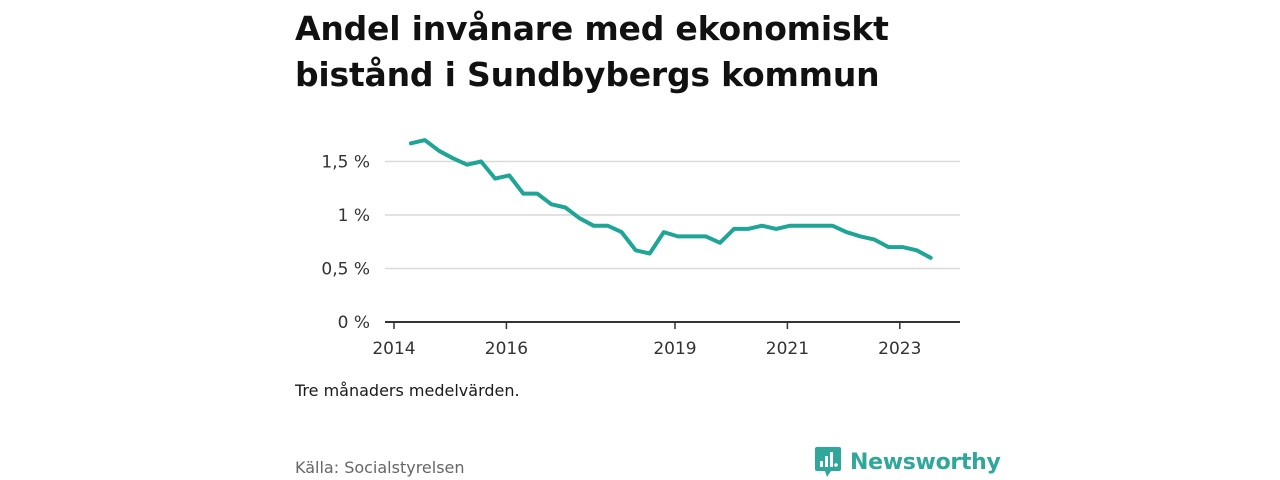 The height and width of the screenshot is (480, 1280). Describe the element at coordinates (787, 349) in the screenshot. I see `x-tick-label: 2021` at that location.